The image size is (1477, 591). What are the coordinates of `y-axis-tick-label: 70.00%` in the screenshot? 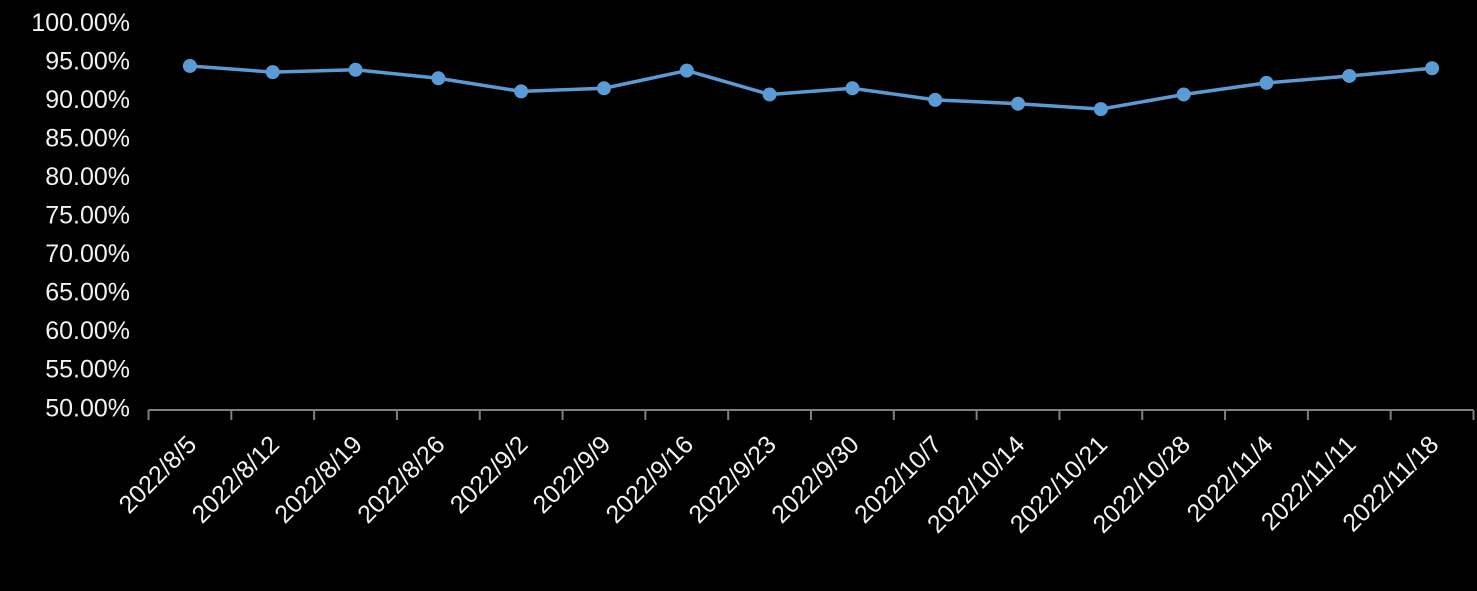 It's located at (87, 254).